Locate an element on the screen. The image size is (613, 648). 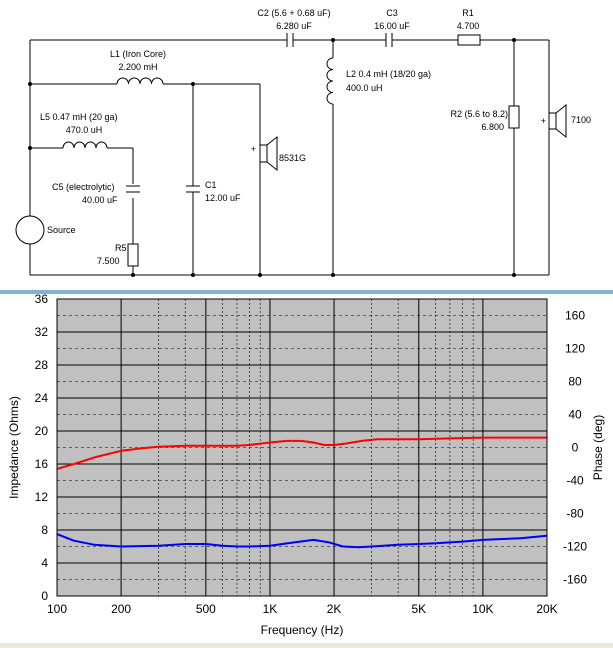
y-tick-label: 20 is located at coordinates (42, 431).